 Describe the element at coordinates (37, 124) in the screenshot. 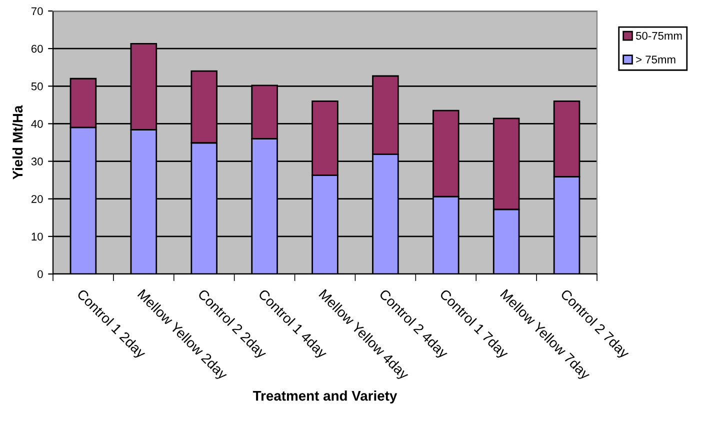

I see `y-tick-label: 40` at that location.